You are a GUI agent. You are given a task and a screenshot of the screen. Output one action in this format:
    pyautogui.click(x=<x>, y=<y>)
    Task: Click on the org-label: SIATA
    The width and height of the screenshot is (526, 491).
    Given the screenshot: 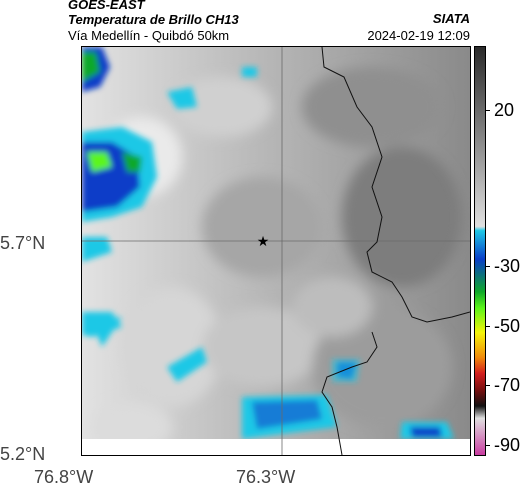 What is the action you would take?
    pyautogui.click(x=451, y=18)
    